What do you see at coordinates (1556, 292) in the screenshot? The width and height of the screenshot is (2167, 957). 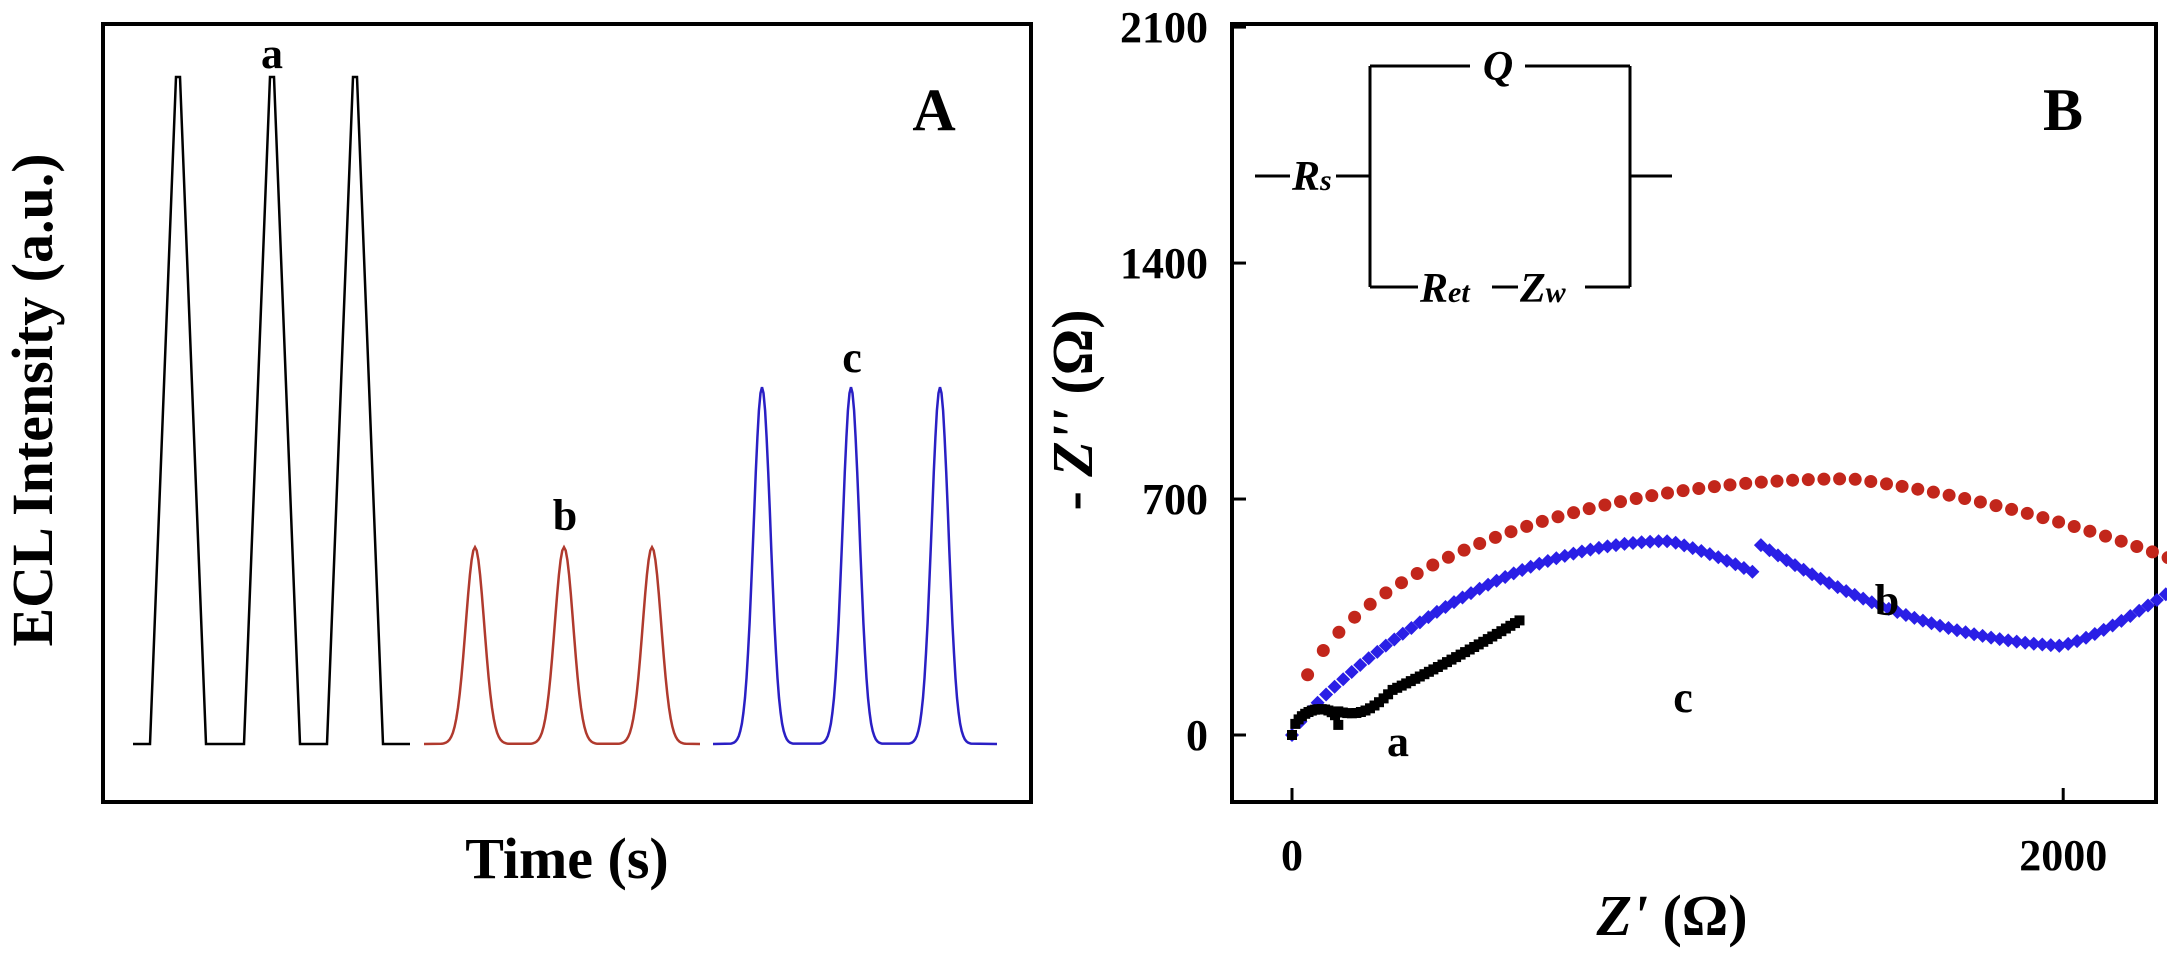 I see `circuit-zw-sub: w` at bounding box center [1556, 292].